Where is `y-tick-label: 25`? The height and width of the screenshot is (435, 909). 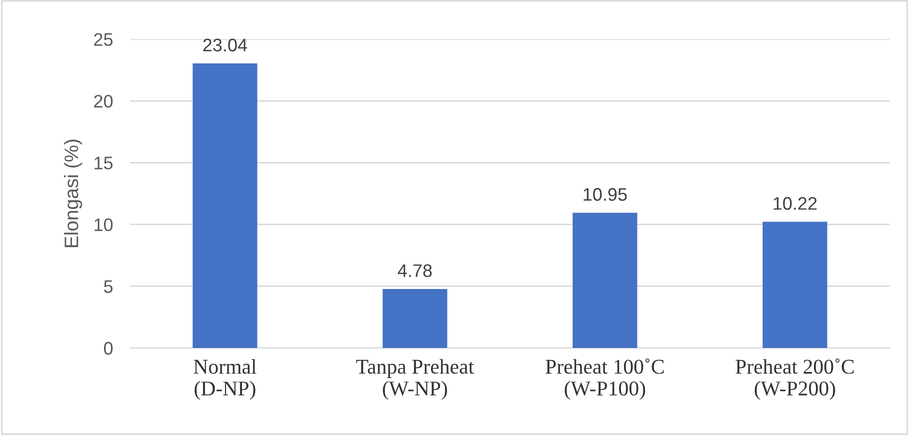
y-tick-label: 25 is located at coordinates (103, 39).